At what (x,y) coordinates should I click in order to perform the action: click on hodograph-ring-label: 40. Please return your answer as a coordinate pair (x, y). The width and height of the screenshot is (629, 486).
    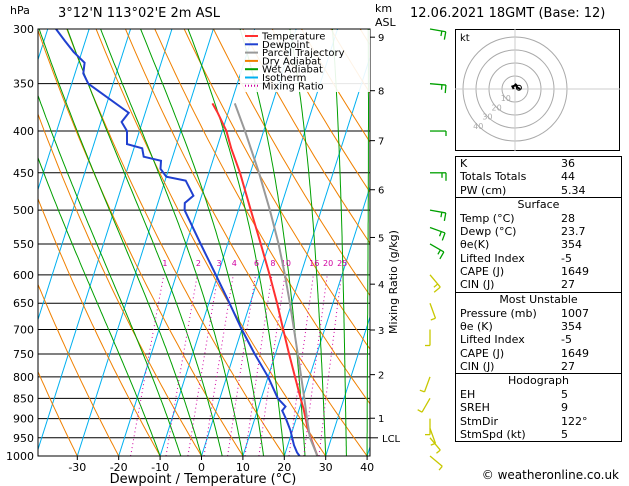
    Looking at the image, I should click on (478, 126).